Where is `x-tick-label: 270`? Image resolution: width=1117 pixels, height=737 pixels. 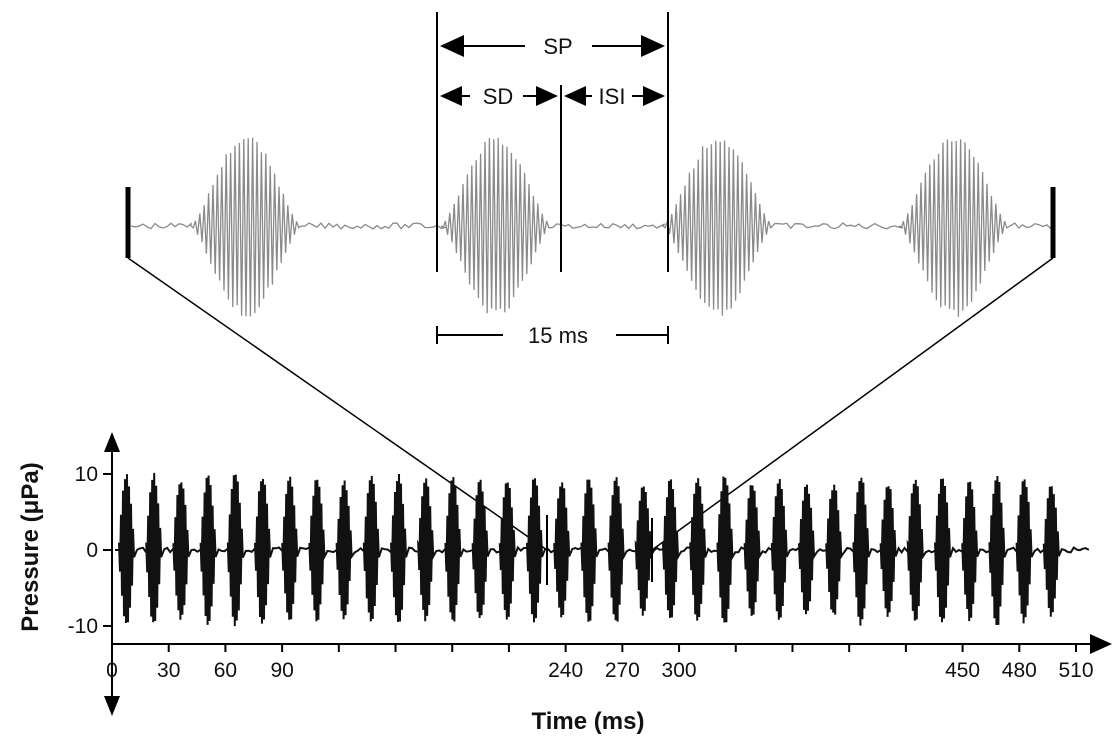
x-tick-label: 270 is located at coordinates (622, 670).